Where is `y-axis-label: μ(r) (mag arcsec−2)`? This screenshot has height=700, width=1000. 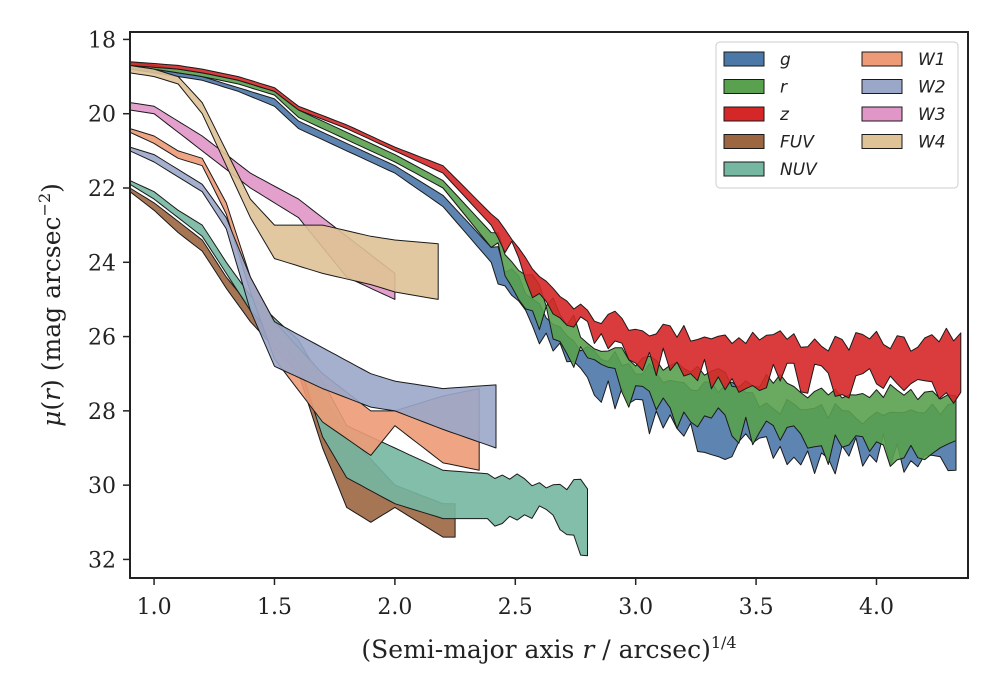
y-axis-label: μ(r) (mag arcsec−2) is located at coordinates (50, 305).